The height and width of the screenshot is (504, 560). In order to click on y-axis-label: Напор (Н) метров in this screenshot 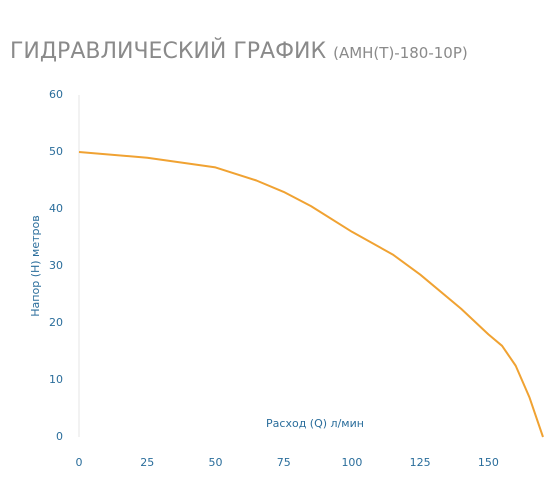, I will do `click(35, 265)`.